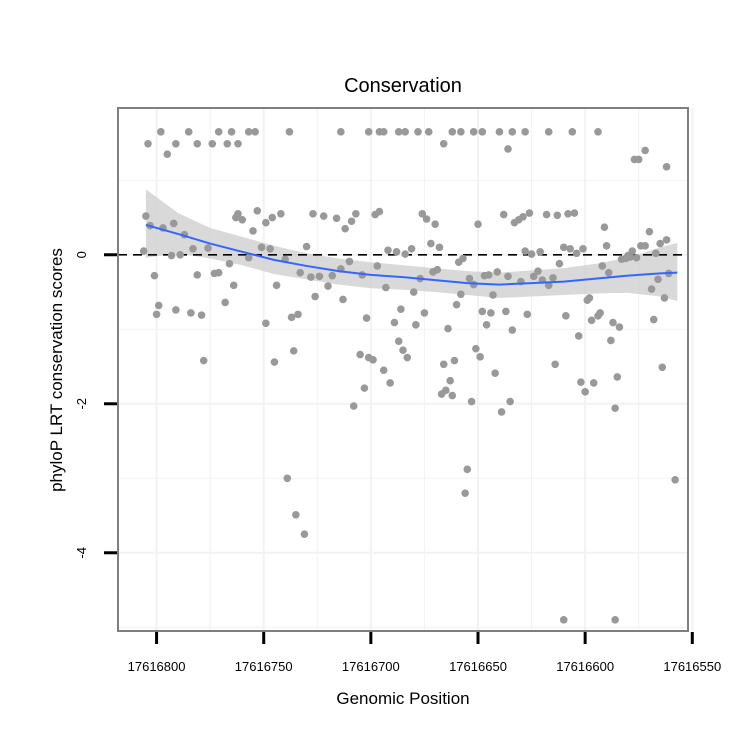  What do you see at coordinates (585, 666) in the screenshot?
I see `x-tick-label: 17616600` at bounding box center [585, 666].